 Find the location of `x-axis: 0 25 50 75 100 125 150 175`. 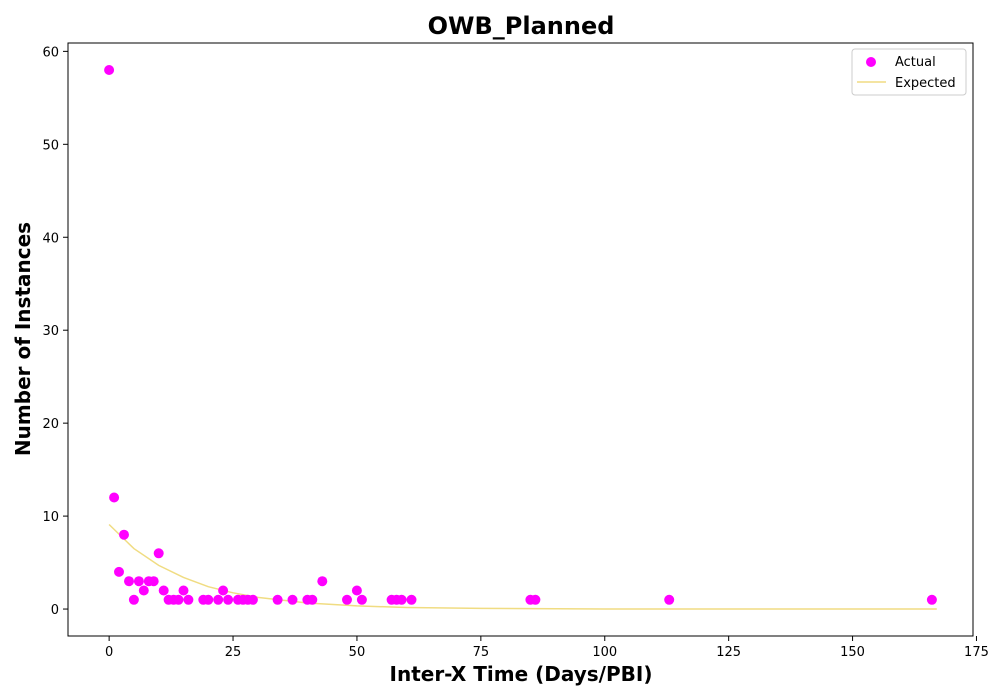

x-axis: 0 25 50 75 100 125 150 175 is located at coordinates (547, 648).